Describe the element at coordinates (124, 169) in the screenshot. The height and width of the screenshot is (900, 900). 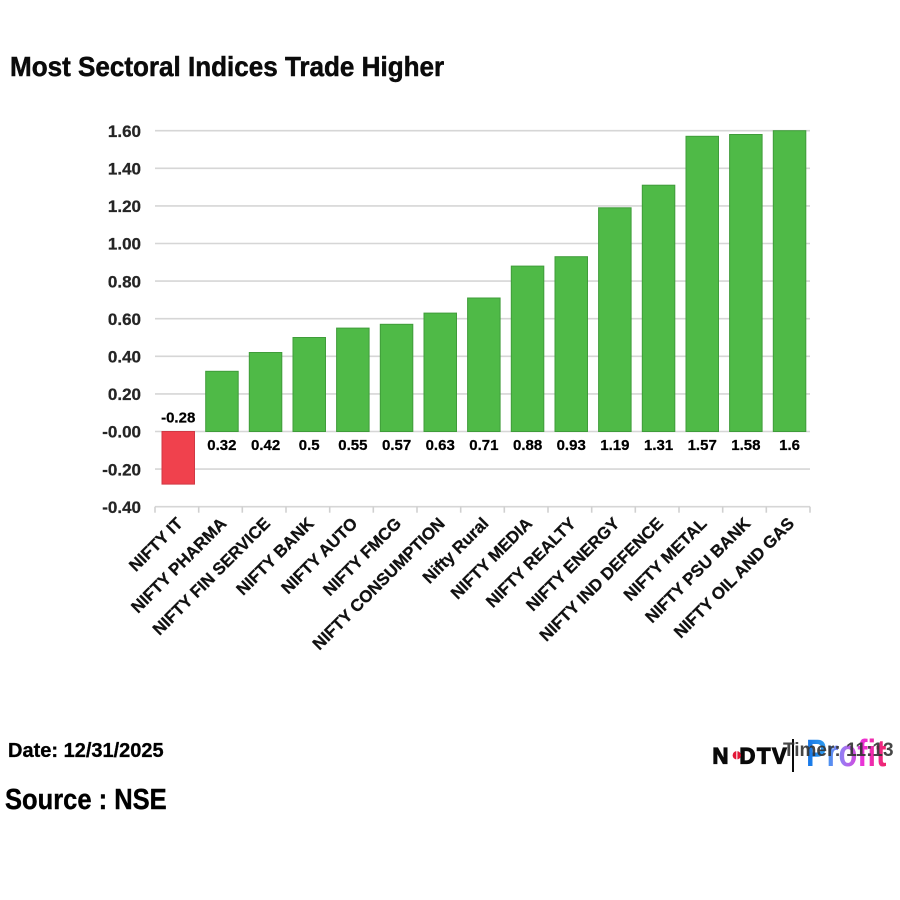
I see `svg-text: 1.40` at that location.